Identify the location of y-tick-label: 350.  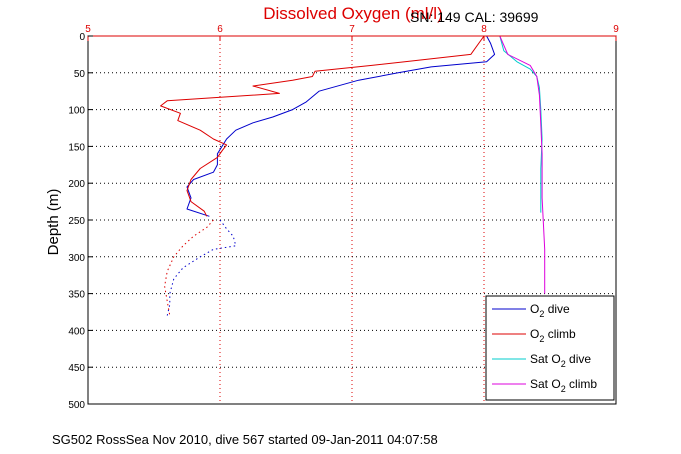
(76, 295).